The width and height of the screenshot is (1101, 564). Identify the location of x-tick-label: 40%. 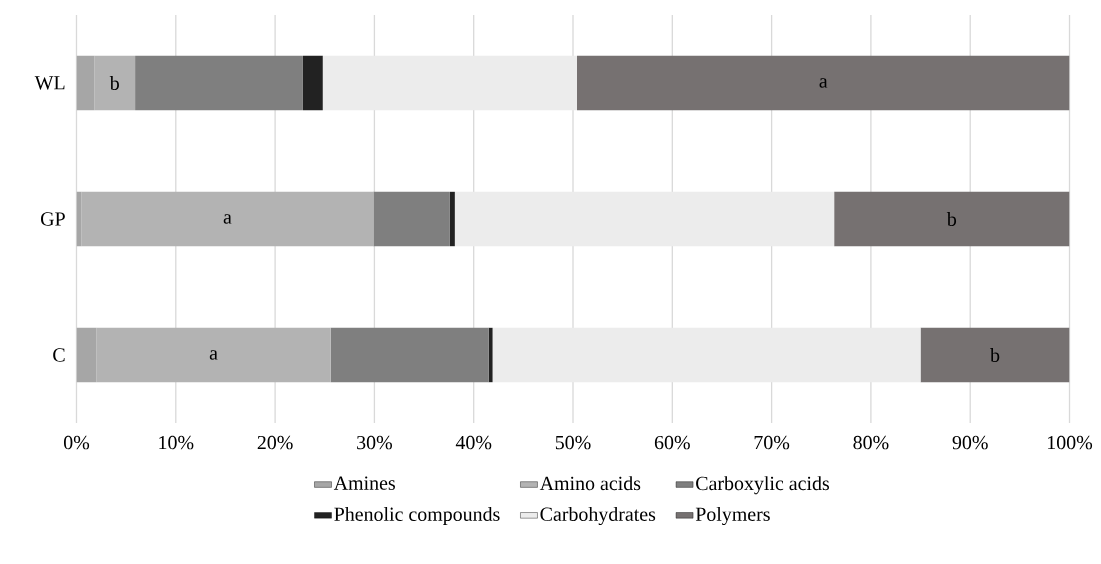
(473, 442).